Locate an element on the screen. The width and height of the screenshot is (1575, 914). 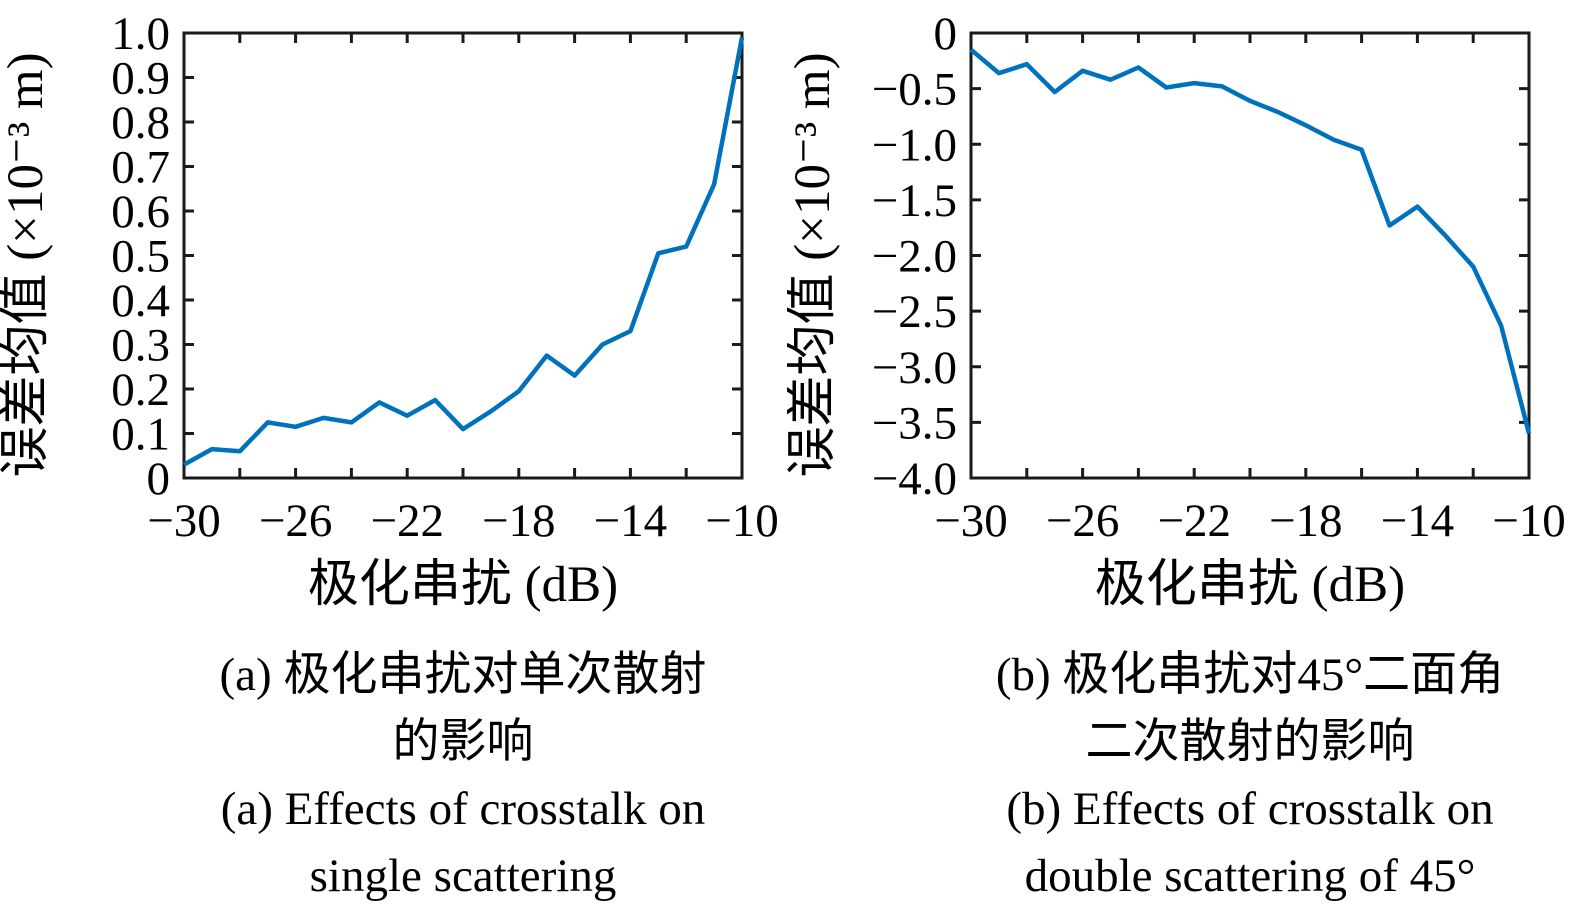
caption-b-en-line1: (b) Effects of crosstalk on is located at coordinates (1250, 809).